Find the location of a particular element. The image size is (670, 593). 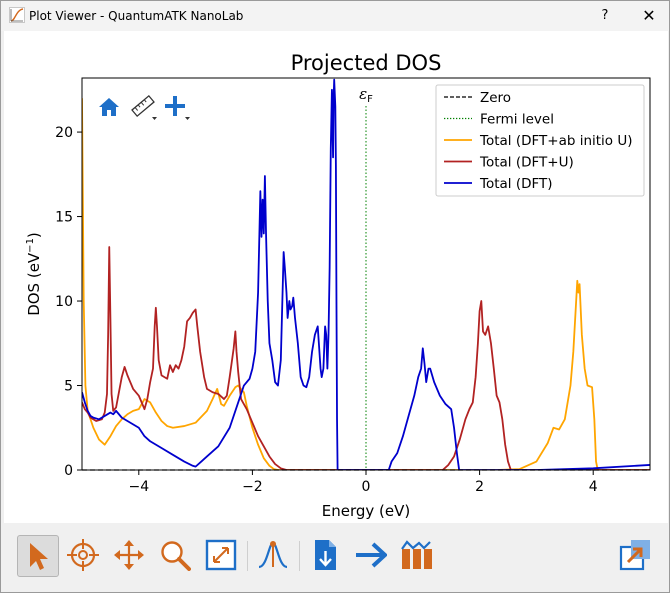

peak-analysis-button is located at coordinates (273, 555).